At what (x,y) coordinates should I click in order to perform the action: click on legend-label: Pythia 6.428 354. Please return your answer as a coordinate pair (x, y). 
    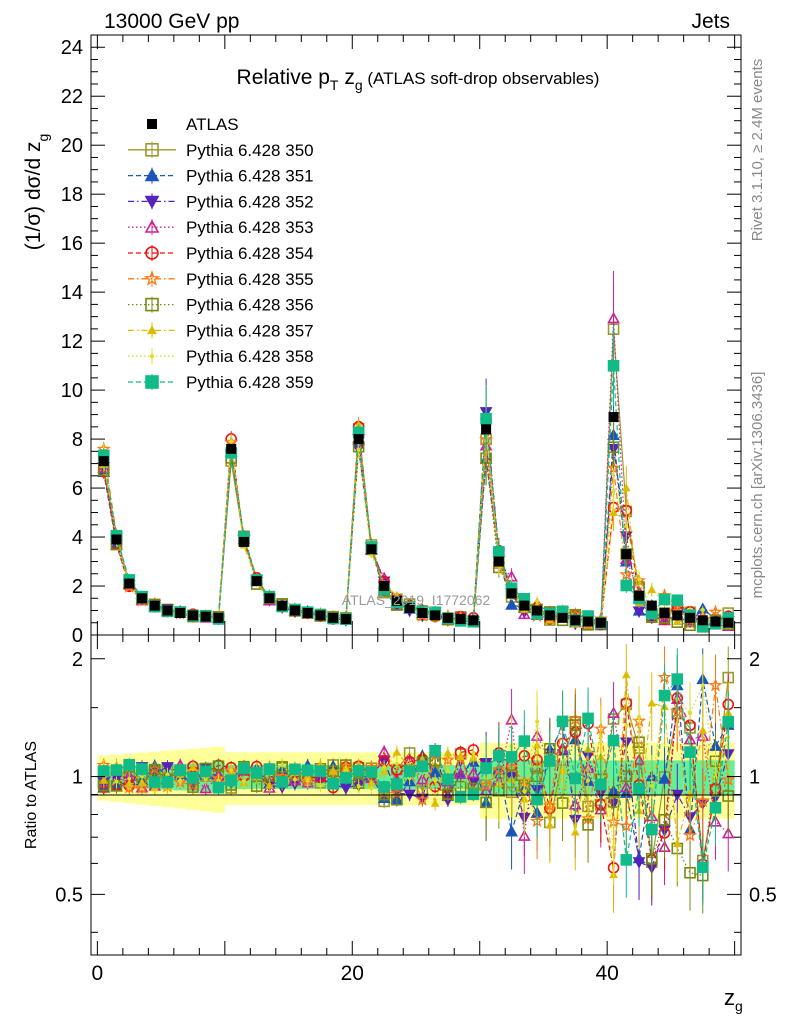
    Looking at the image, I should click on (250, 253).